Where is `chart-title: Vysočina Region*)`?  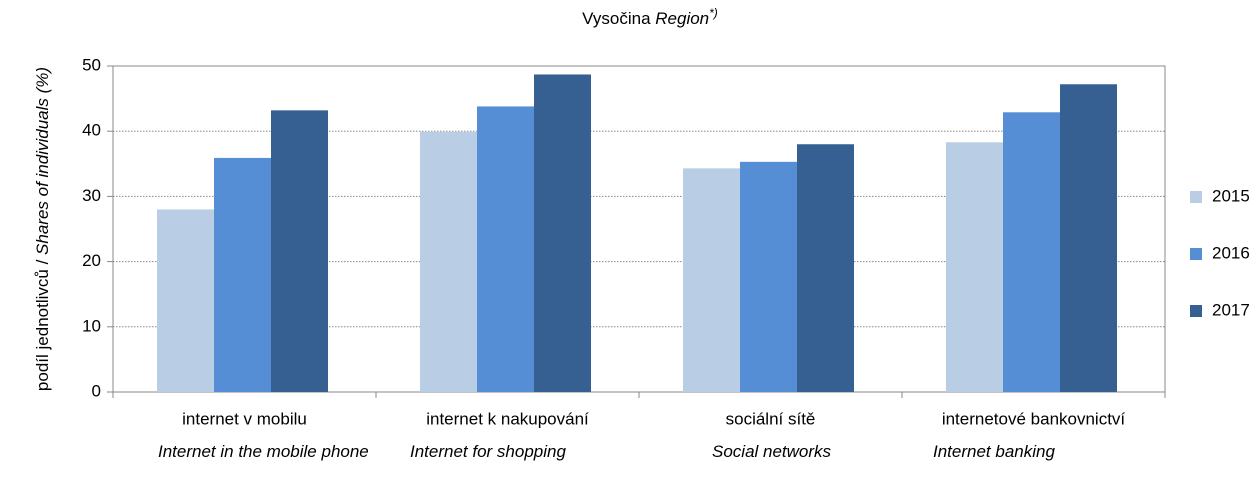
chart-title: Vysočina Region*) is located at coordinates (650, 17).